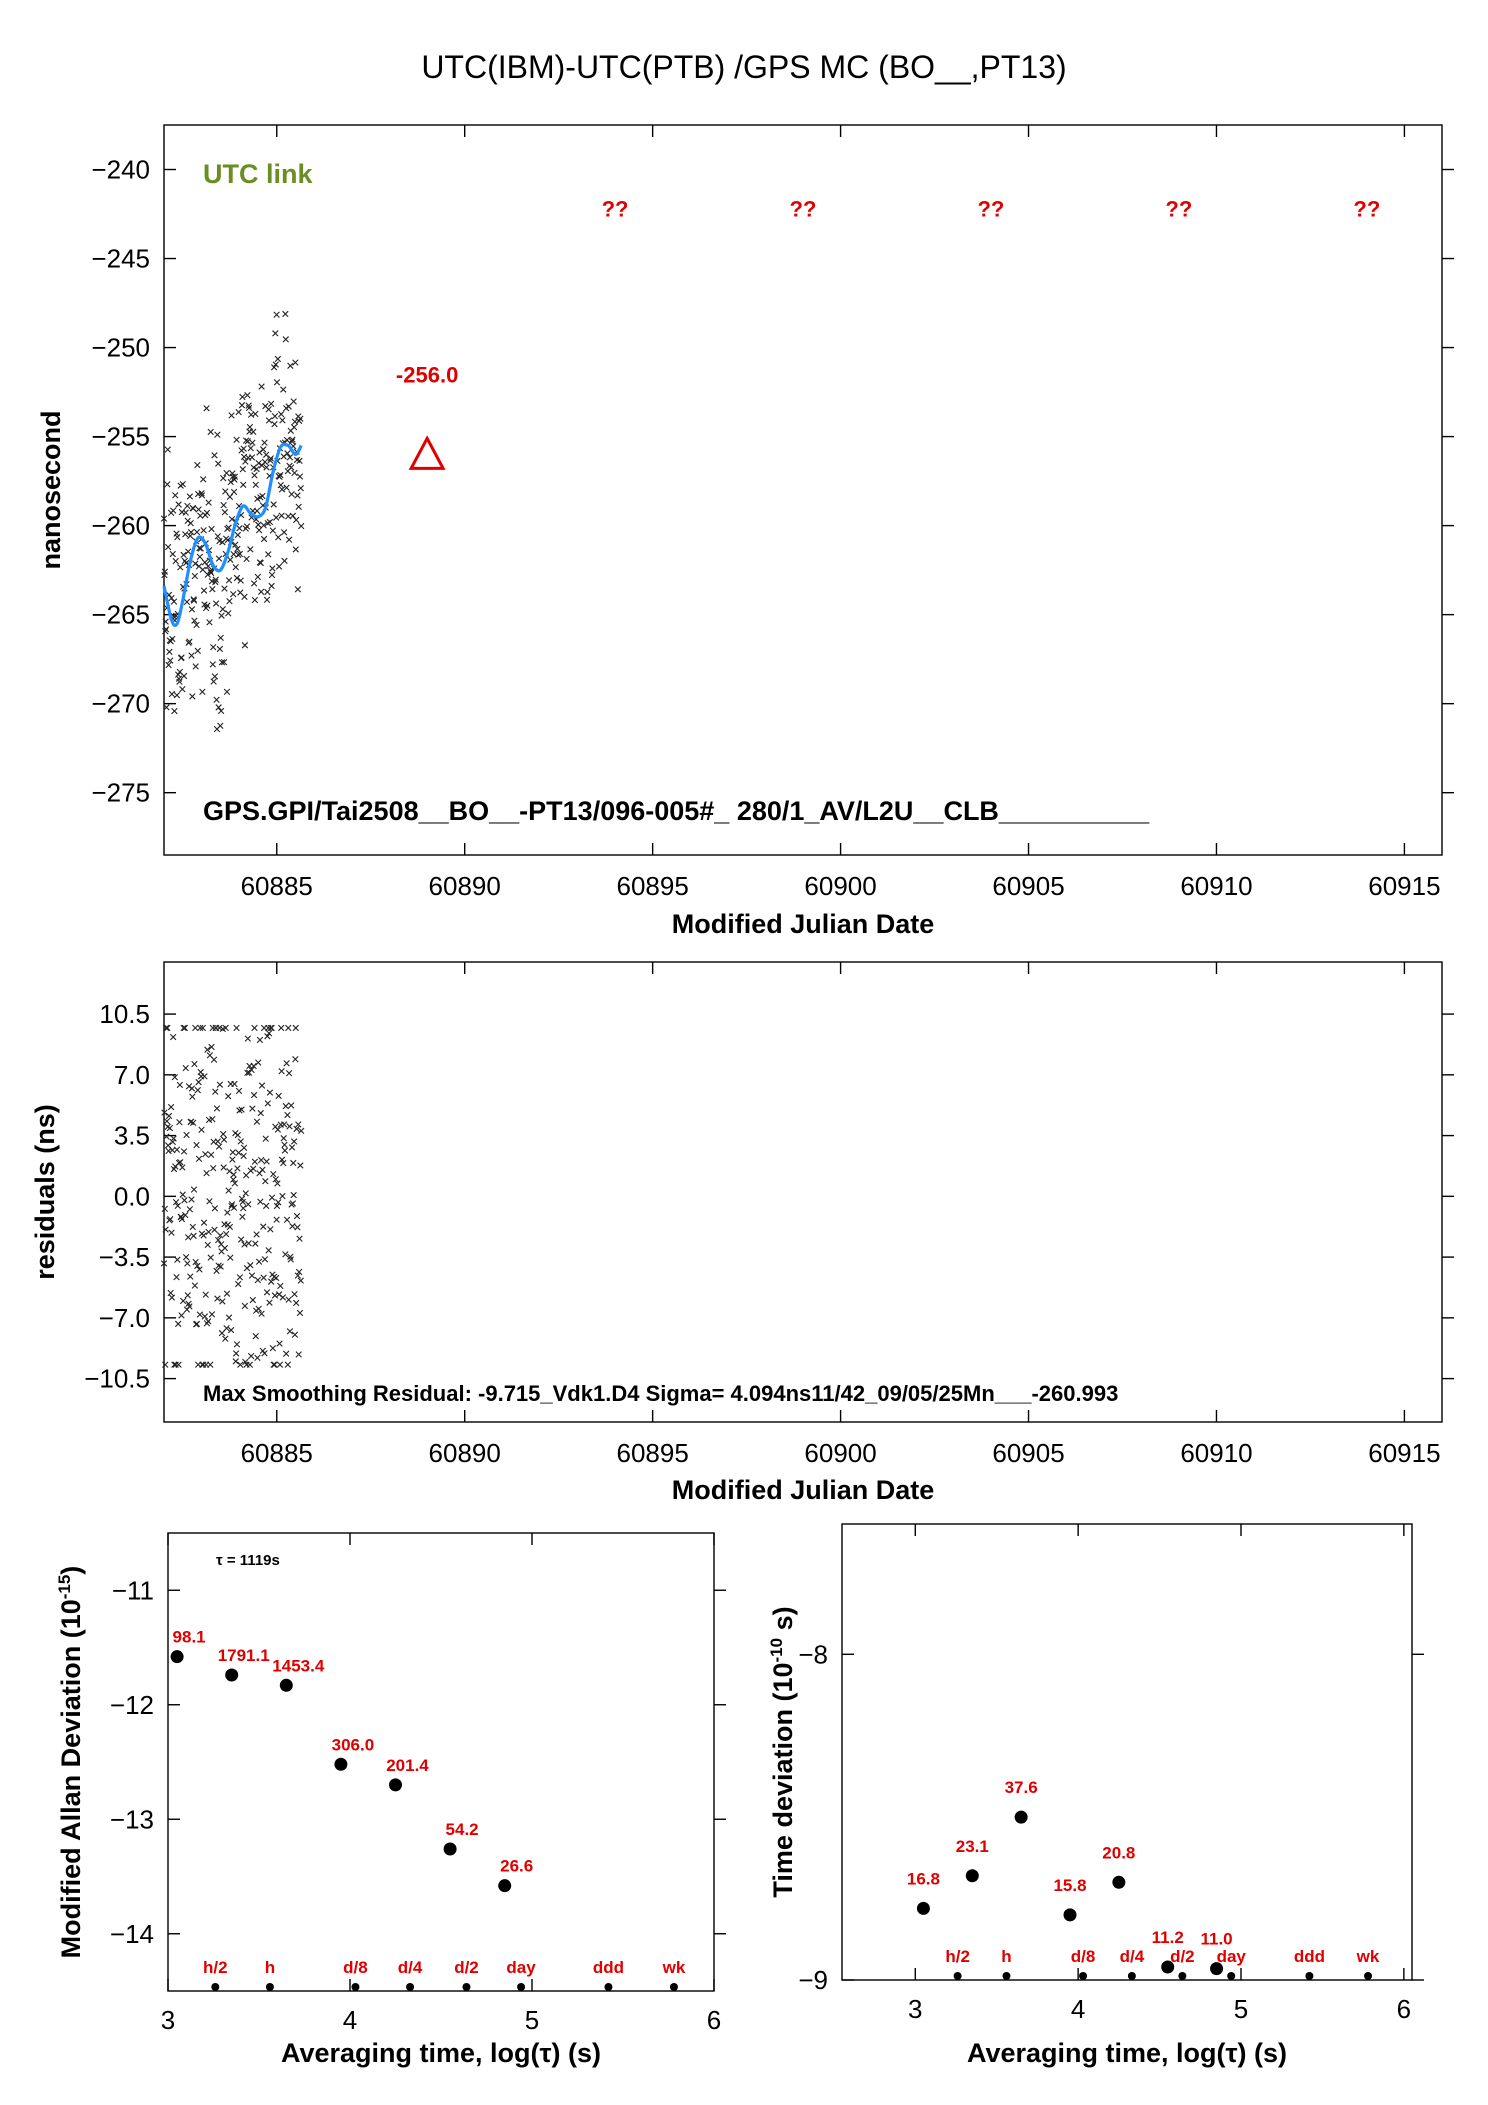 This screenshot has width=1488, height=2105. Describe the element at coordinates (124, 1318) in the screenshot. I see `y-tick-label: −7.0` at that location.